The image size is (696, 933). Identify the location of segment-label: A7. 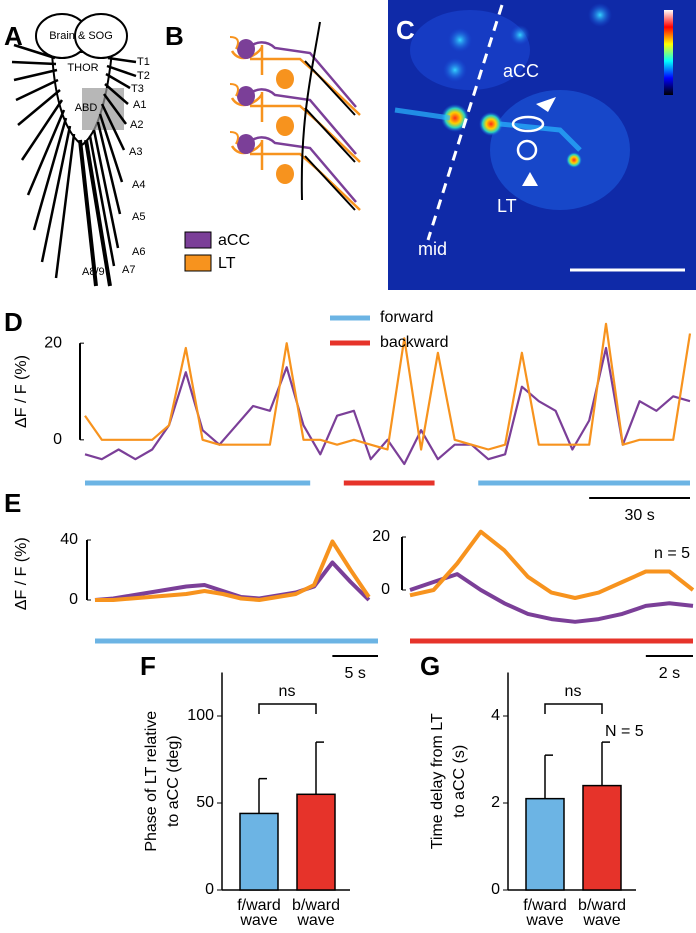
(128, 270).